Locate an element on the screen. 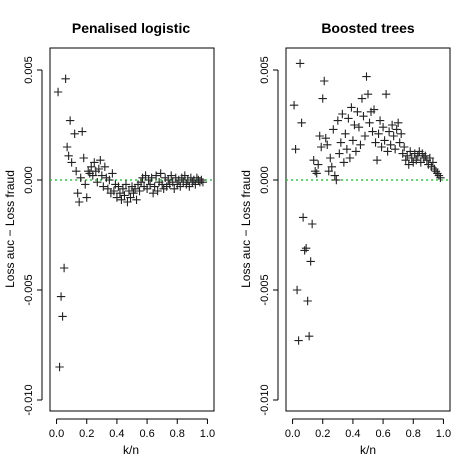 This screenshot has height=474, width=474. x-tick-label: 0.2 is located at coordinates (86, 434).